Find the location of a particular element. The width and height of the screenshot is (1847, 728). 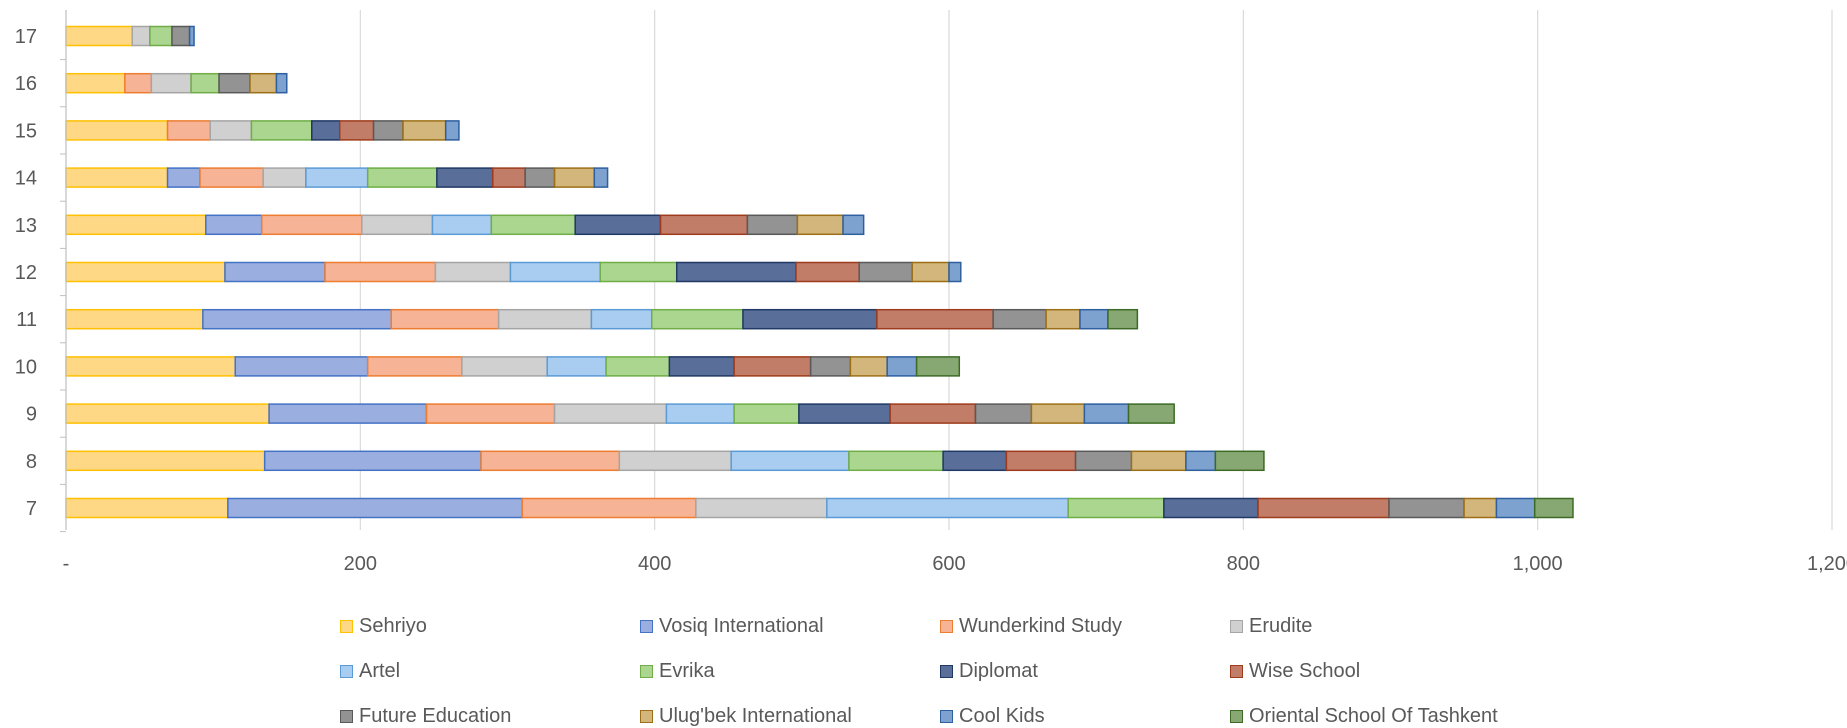

legend-label: Future Education is located at coordinates (435, 716).